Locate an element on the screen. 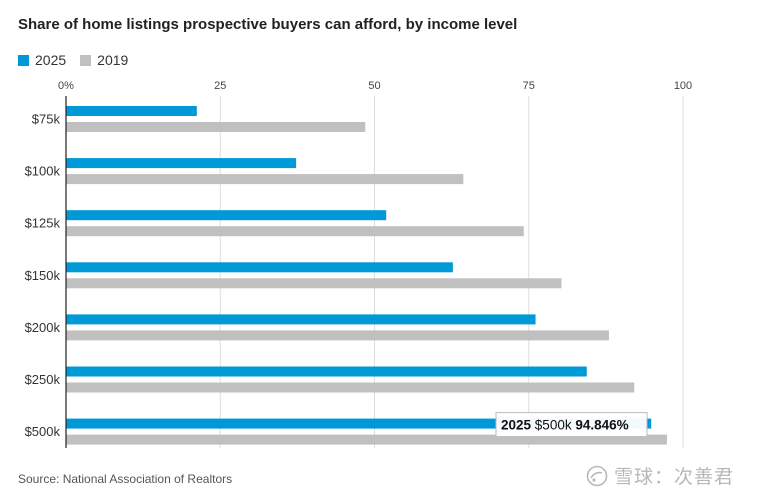 The image size is (775, 501). source-note: Source: National Association of Realtors is located at coordinates (125, 479).